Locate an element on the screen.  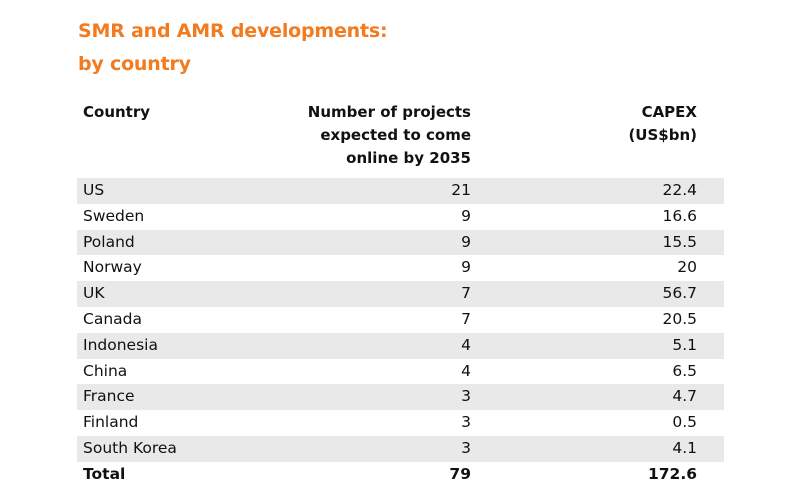
cell-projects: 21 is located at coordinates (461, 190).